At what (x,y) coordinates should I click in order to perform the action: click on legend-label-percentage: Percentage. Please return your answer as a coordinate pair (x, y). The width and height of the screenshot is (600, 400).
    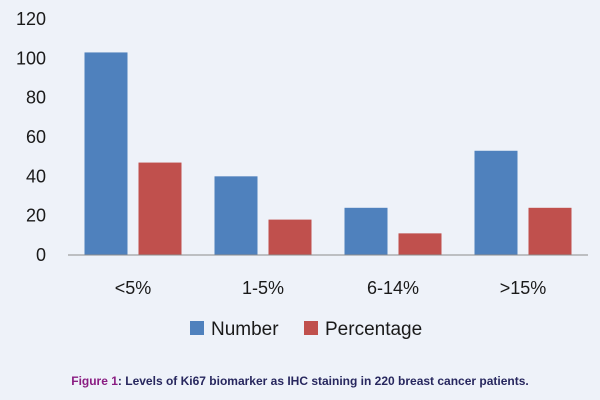
    Looking at the image, I should click on (373, 329).